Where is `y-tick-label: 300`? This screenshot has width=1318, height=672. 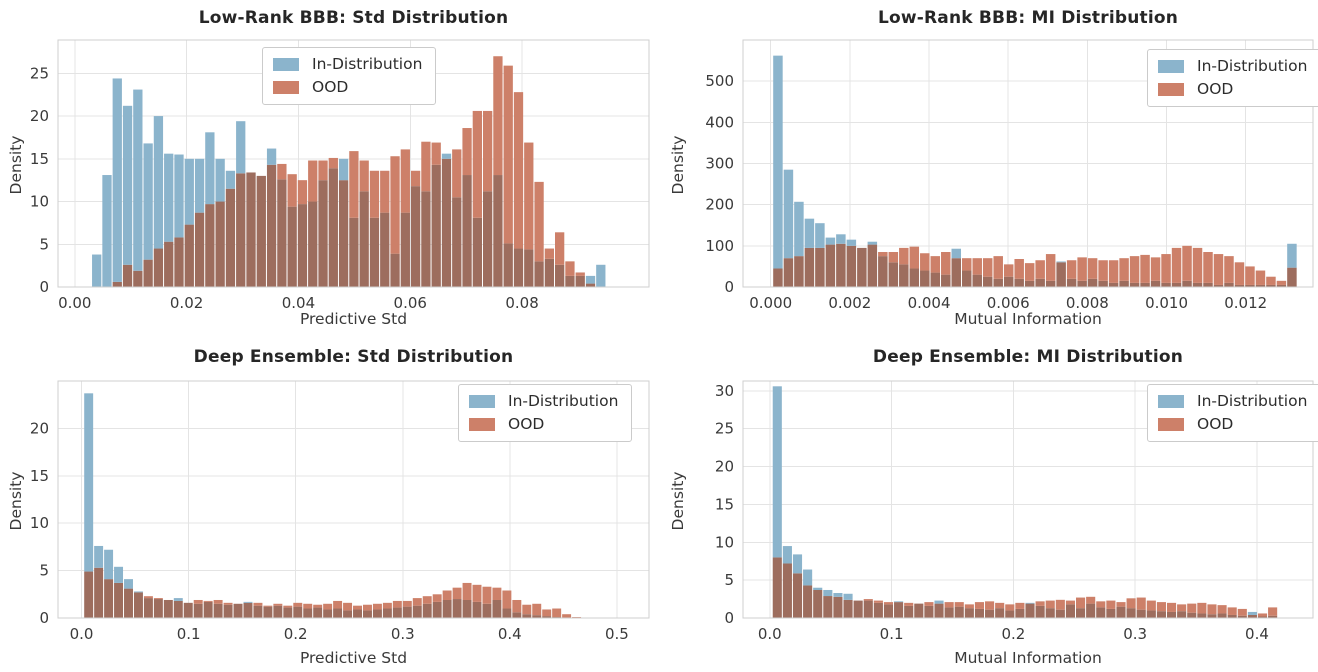
y-tick-label: 300 is located at coordinates (719, 164).